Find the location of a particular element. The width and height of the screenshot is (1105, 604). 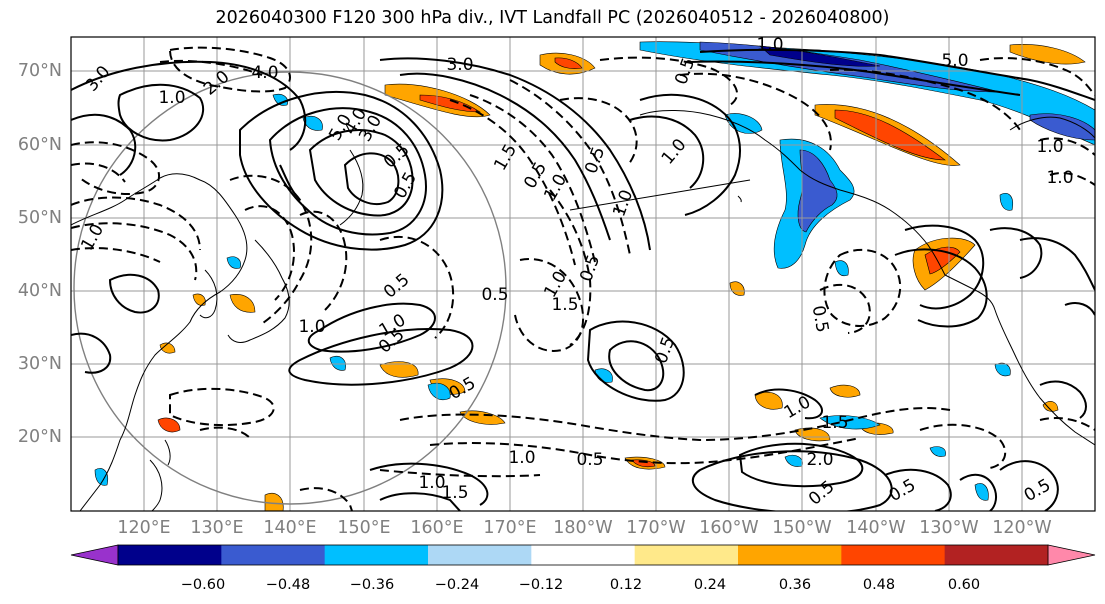

coastline-westcoast is located at coordinates (1044, 377).